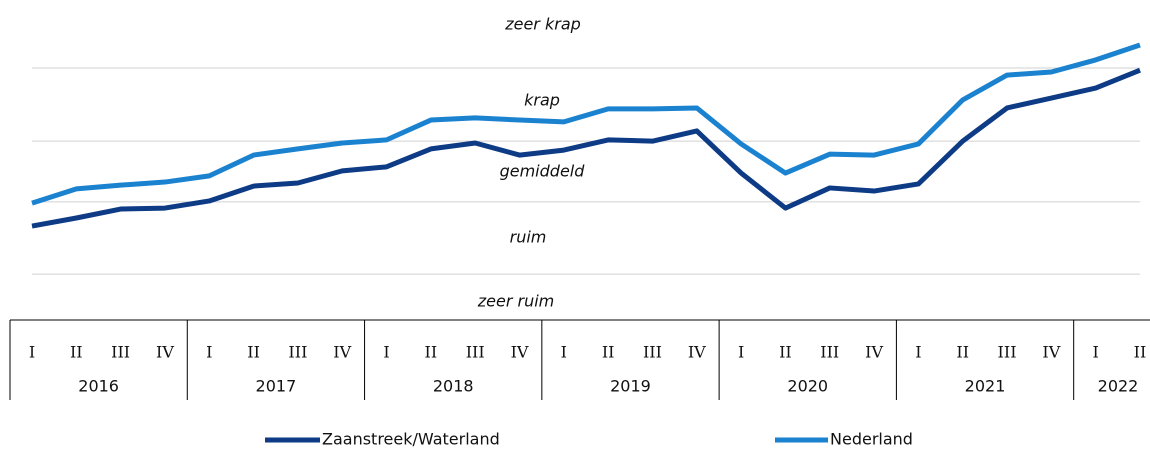 This screenshot has width=1150, height=454. What do you see at coordinates (98, 386) in the screenshot?
I see `year-label: 2016` at bounding box center [98, 386].